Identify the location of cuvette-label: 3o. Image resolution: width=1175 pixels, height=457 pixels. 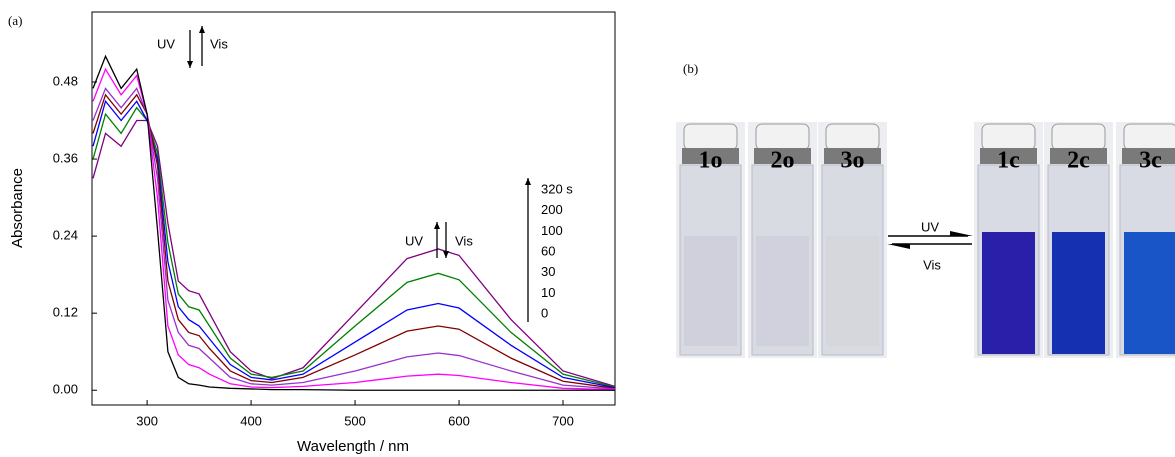
(853, 161).